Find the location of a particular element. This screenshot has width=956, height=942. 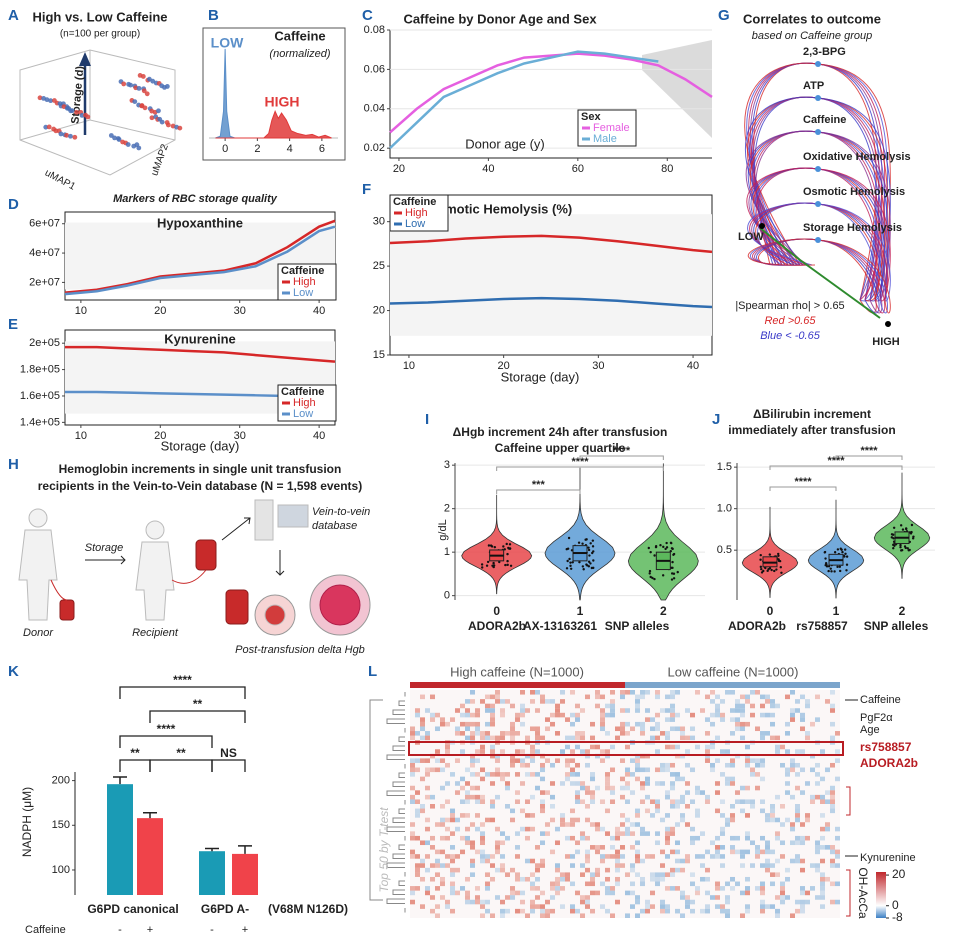

y-tick-label: 4e+07 is located at coordinates (44, 253).